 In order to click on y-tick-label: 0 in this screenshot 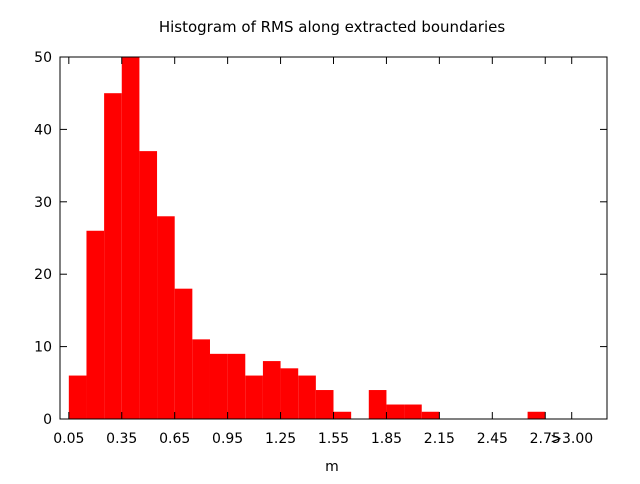, I will do `click(47, 420)`.